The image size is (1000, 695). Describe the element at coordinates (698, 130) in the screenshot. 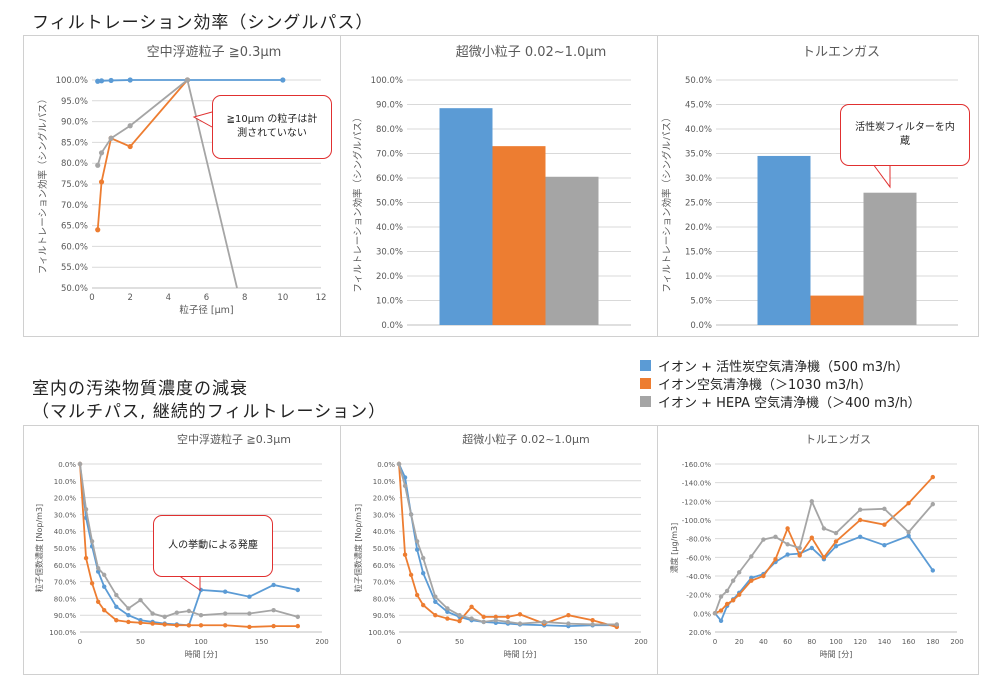

I see `y-tick-label: 40.0%` at that location.